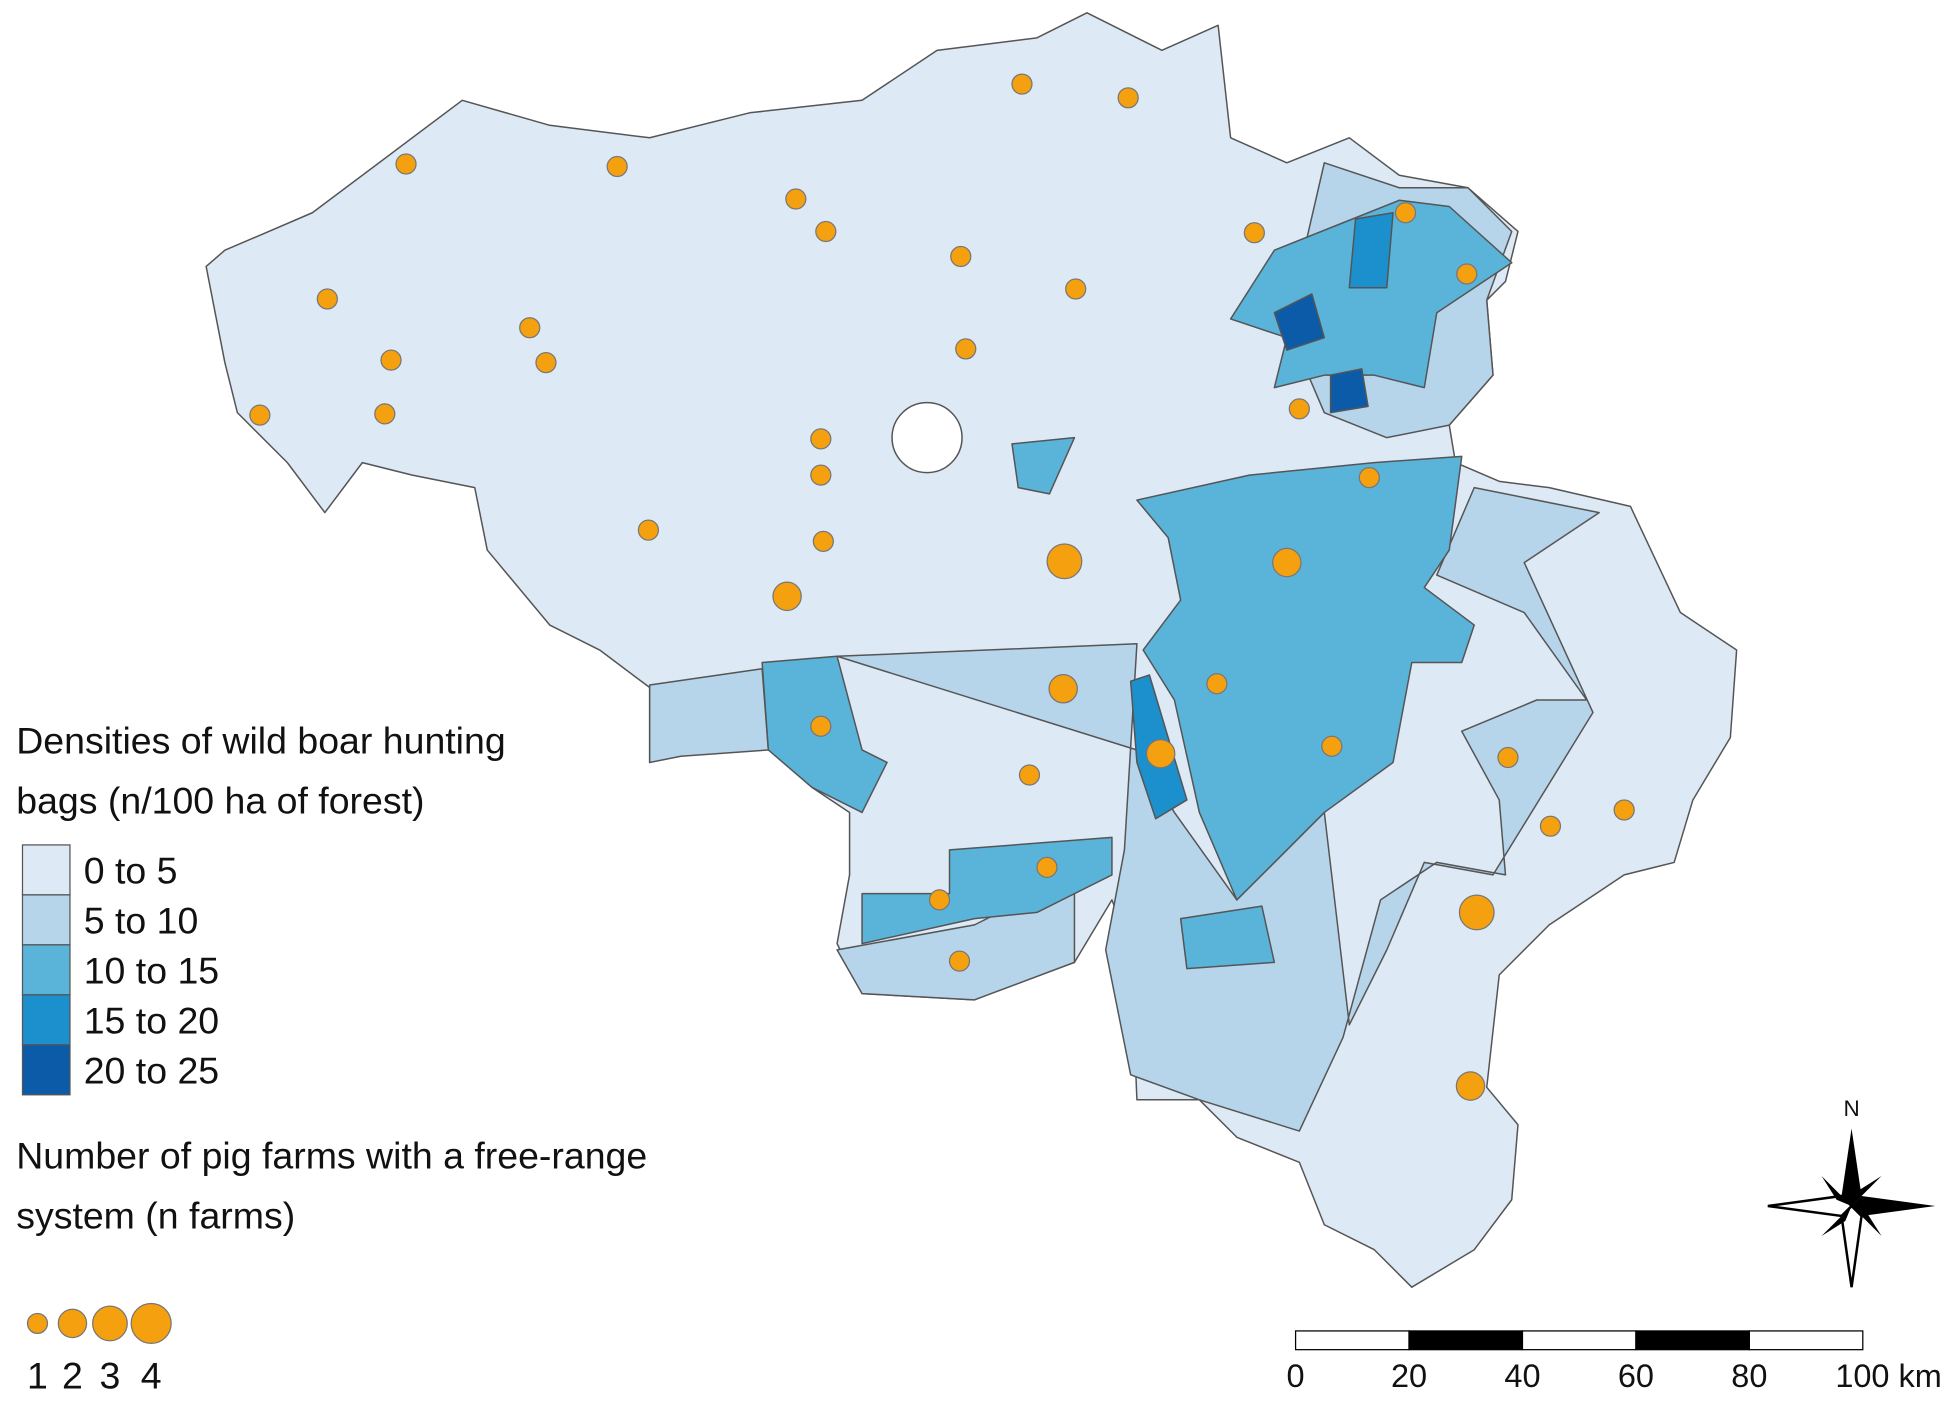  I want to click on legend-label: 20 to 25, so click(151, 1071).